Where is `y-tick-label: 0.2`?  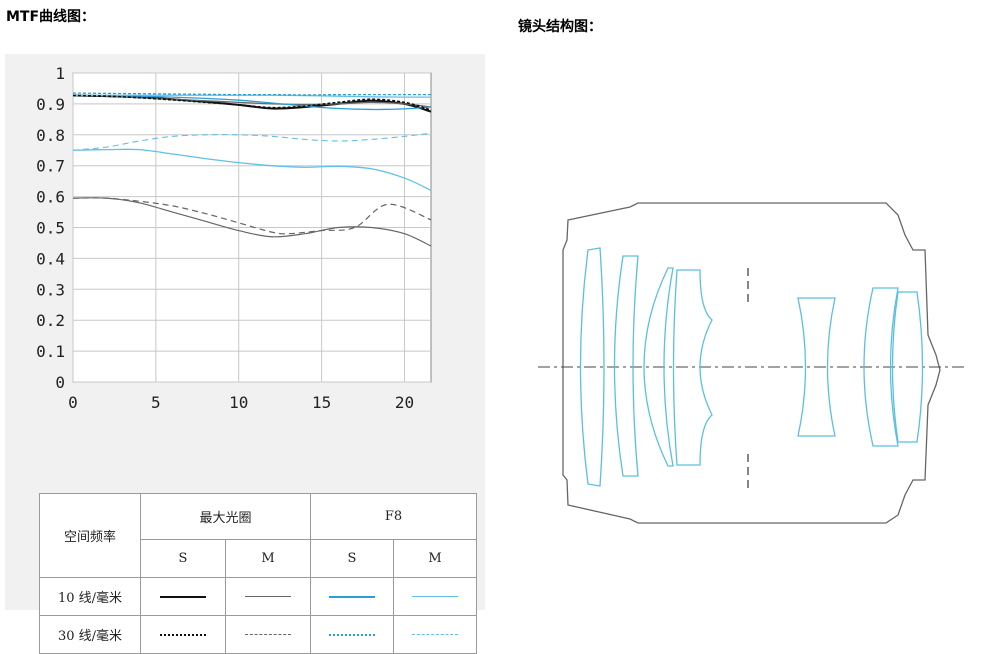
y-tick-label: 0.2 is located at coordinates (50, 320).